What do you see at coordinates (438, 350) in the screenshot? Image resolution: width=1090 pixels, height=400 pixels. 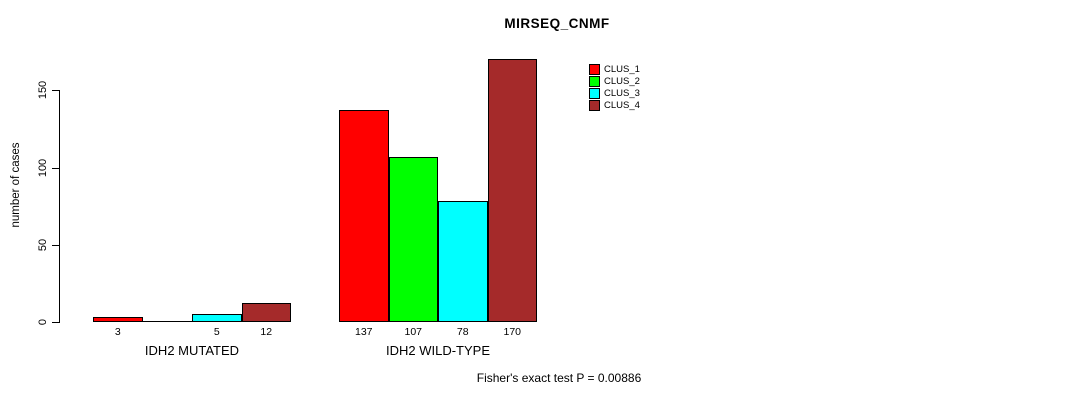 I see `x-group-label: IDH2 WILD-TYPE` at bounding box center [438, 350].